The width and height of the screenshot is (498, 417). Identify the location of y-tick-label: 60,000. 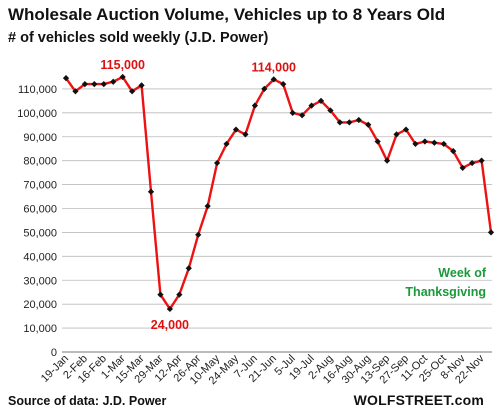
(40, 210).